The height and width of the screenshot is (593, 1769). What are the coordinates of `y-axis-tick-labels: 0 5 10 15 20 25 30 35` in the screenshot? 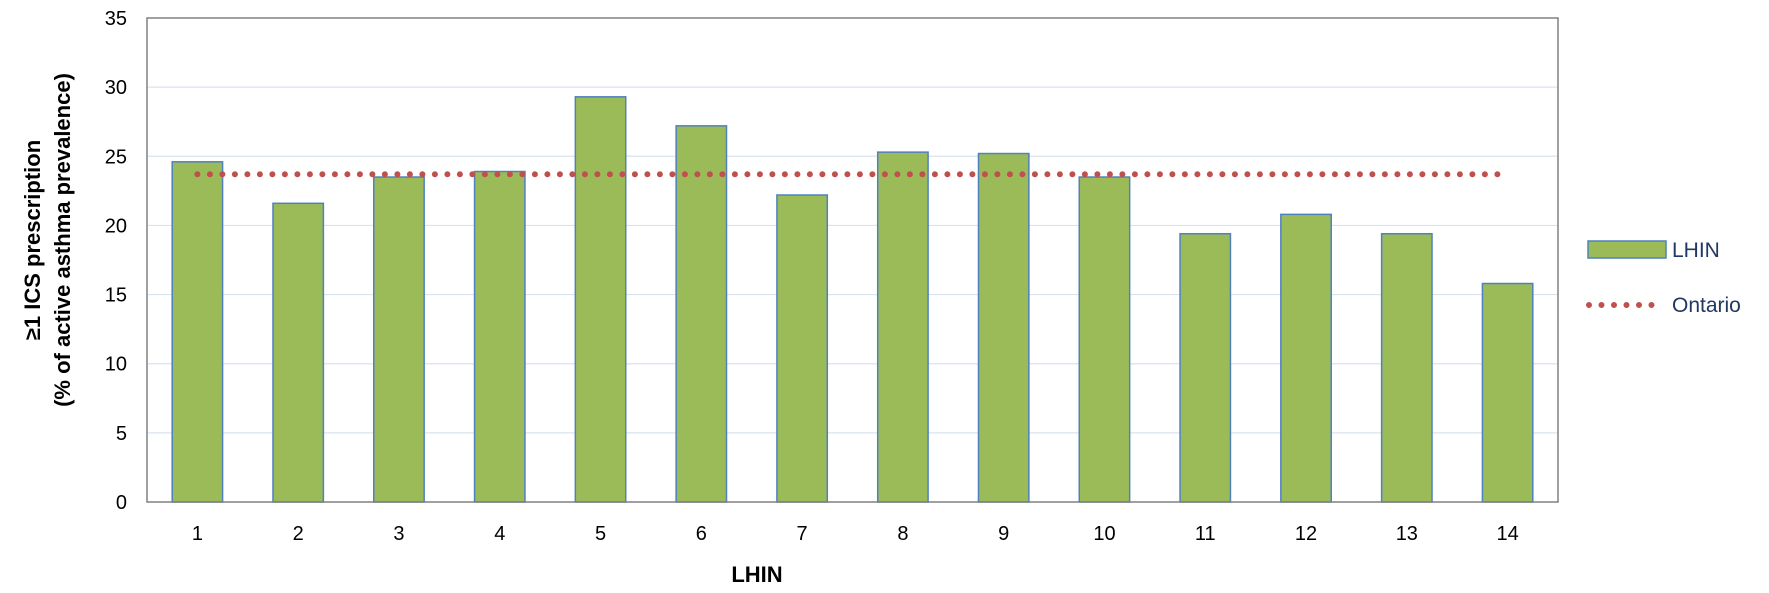 It's located at (116, 261).